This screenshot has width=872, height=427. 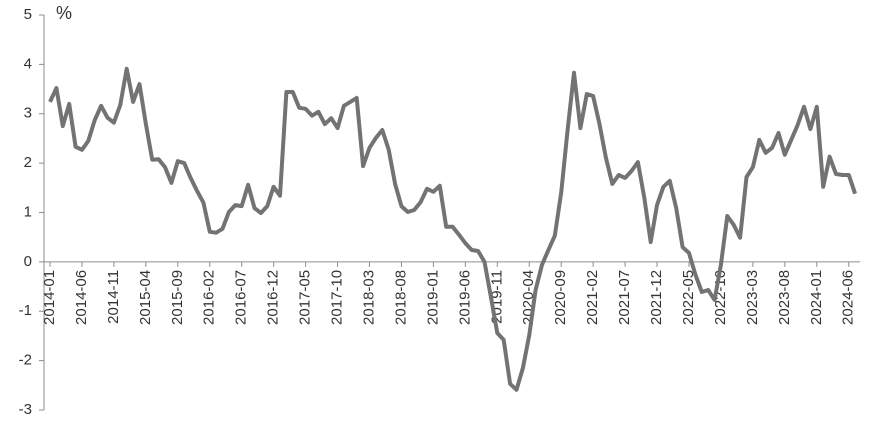 What do you see at coordinates (25, 360) in the screenshot?
I see `y-tick-label: -2` at bounding box center [25, 360].